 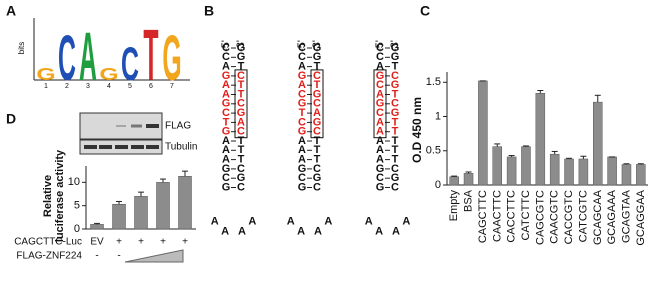 I want to click on row-label: FLAG-ZNF224, so click(x=49, y=256).